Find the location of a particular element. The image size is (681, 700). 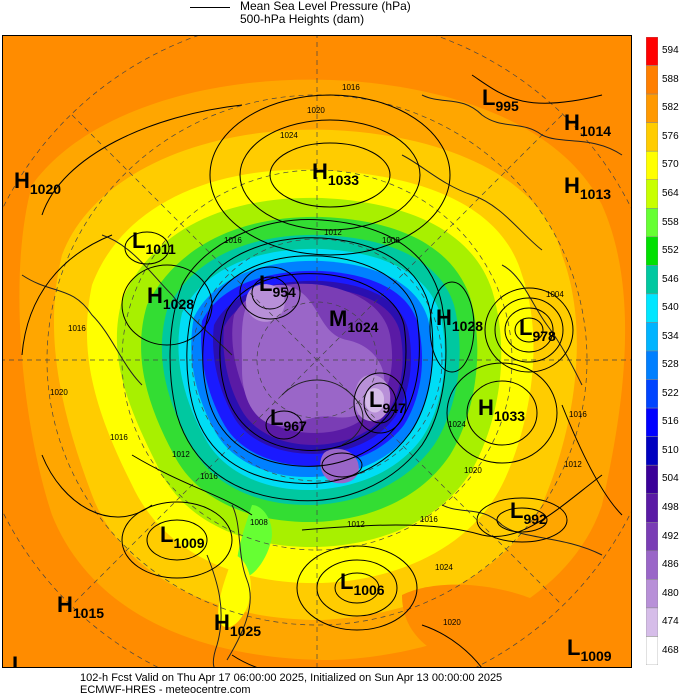

colorbar-tick-label: 540 is located at coordinates (670, 308).